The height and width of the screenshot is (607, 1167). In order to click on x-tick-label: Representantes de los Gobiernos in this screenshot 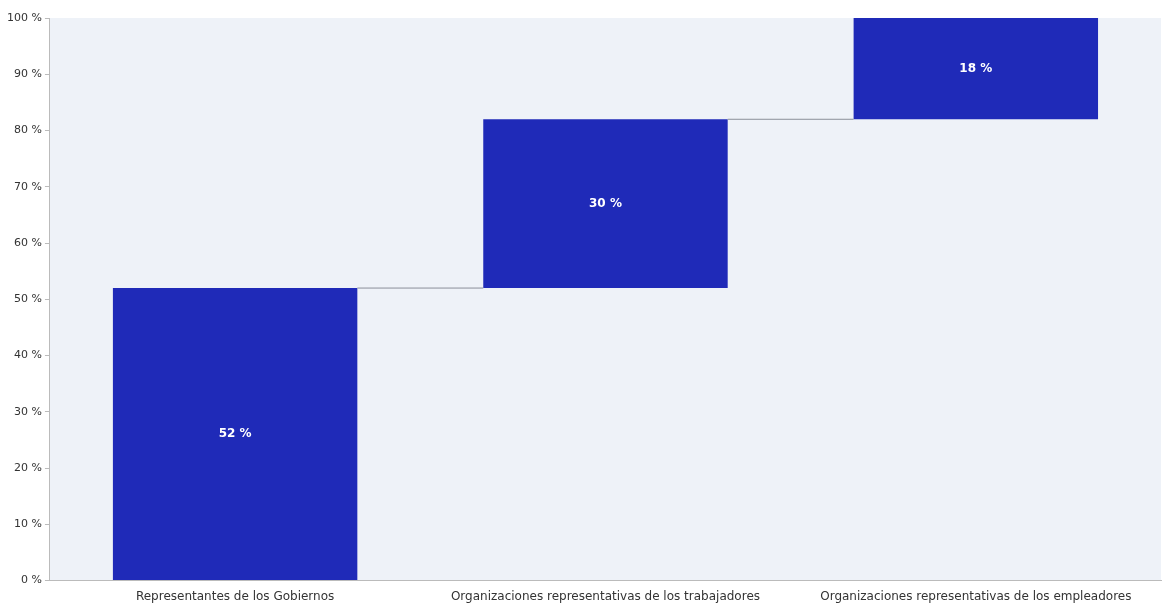, I will do `click(235, 595)`.